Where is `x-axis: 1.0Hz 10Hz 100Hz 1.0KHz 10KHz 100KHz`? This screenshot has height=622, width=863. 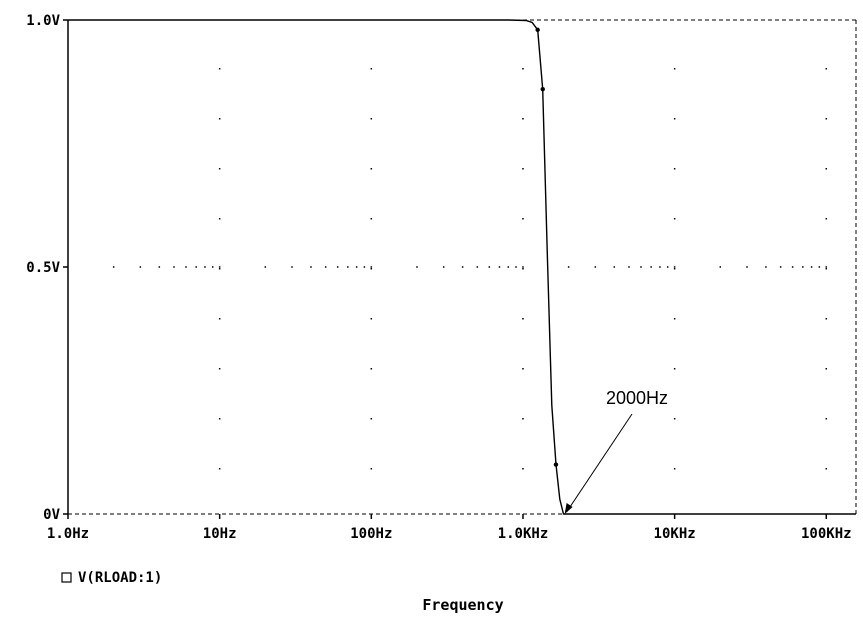 x-axis: 1.0Hz 10Hz 100Hz 1.0KHz 10KHz 100KHz is located at coordinates (449, 528).